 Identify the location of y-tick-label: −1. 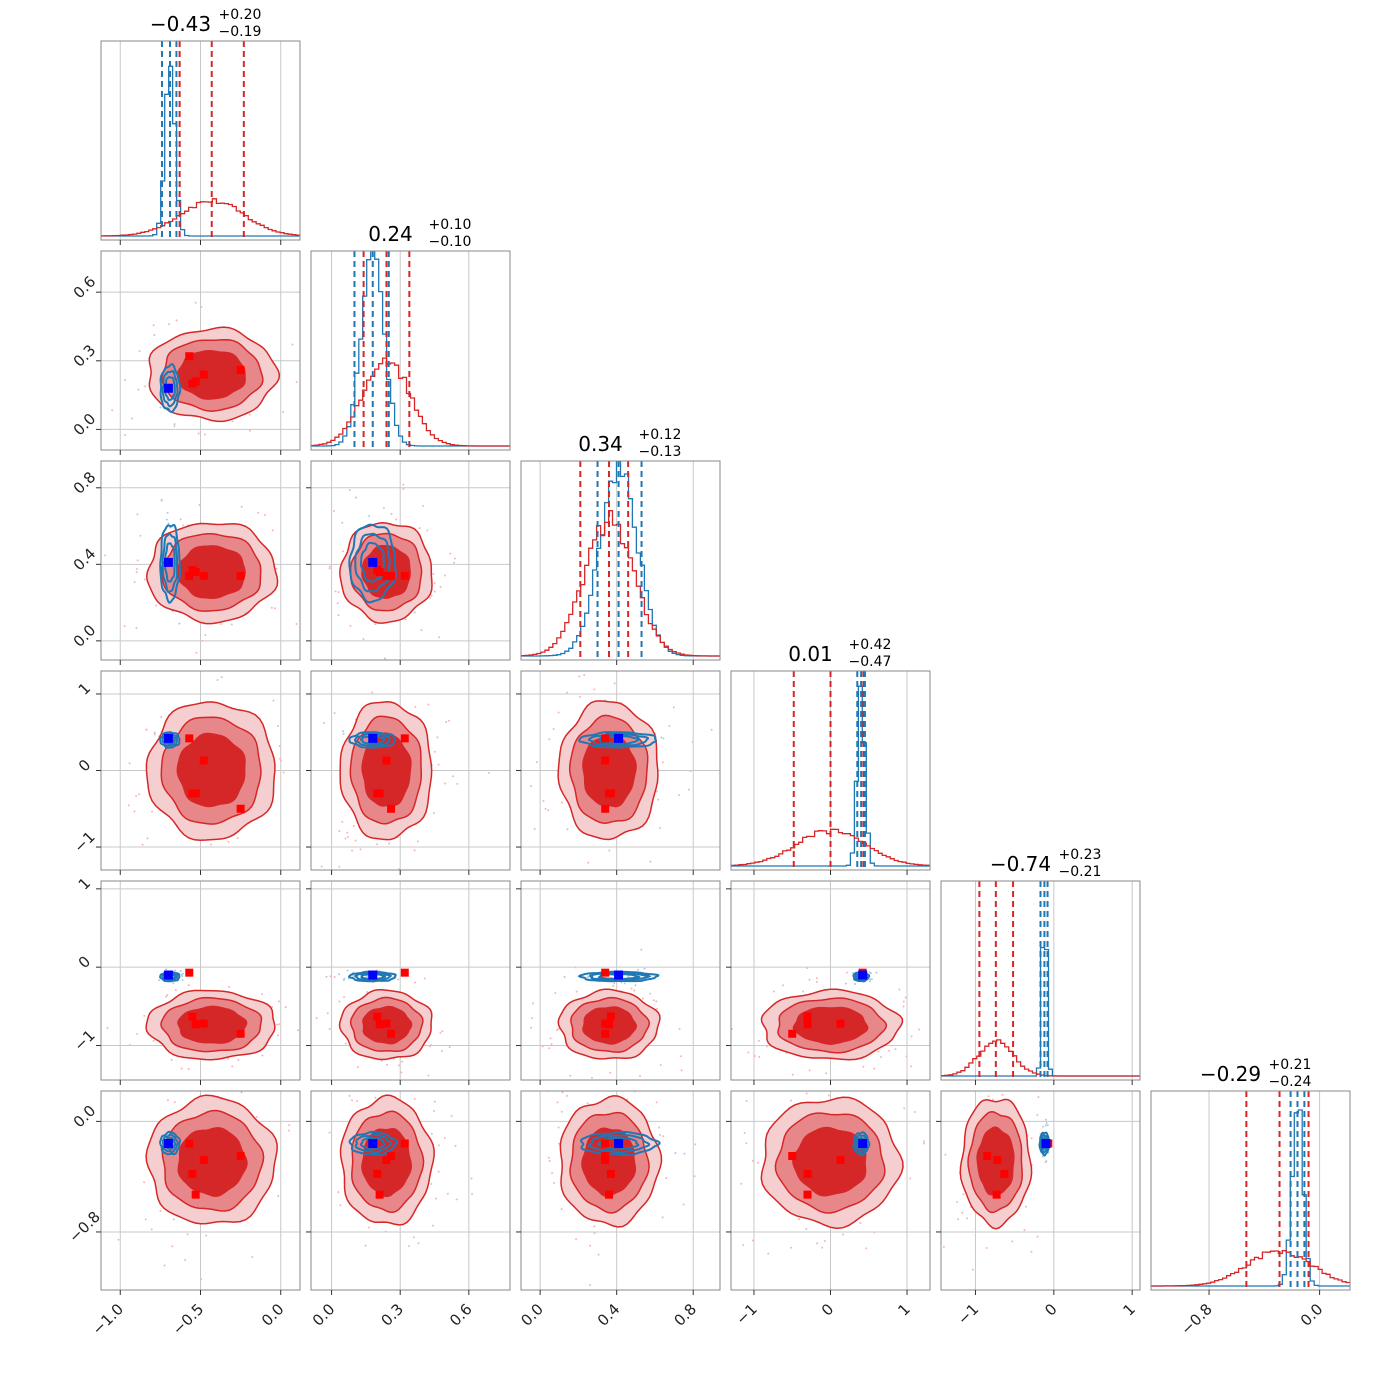
(84, 1040).